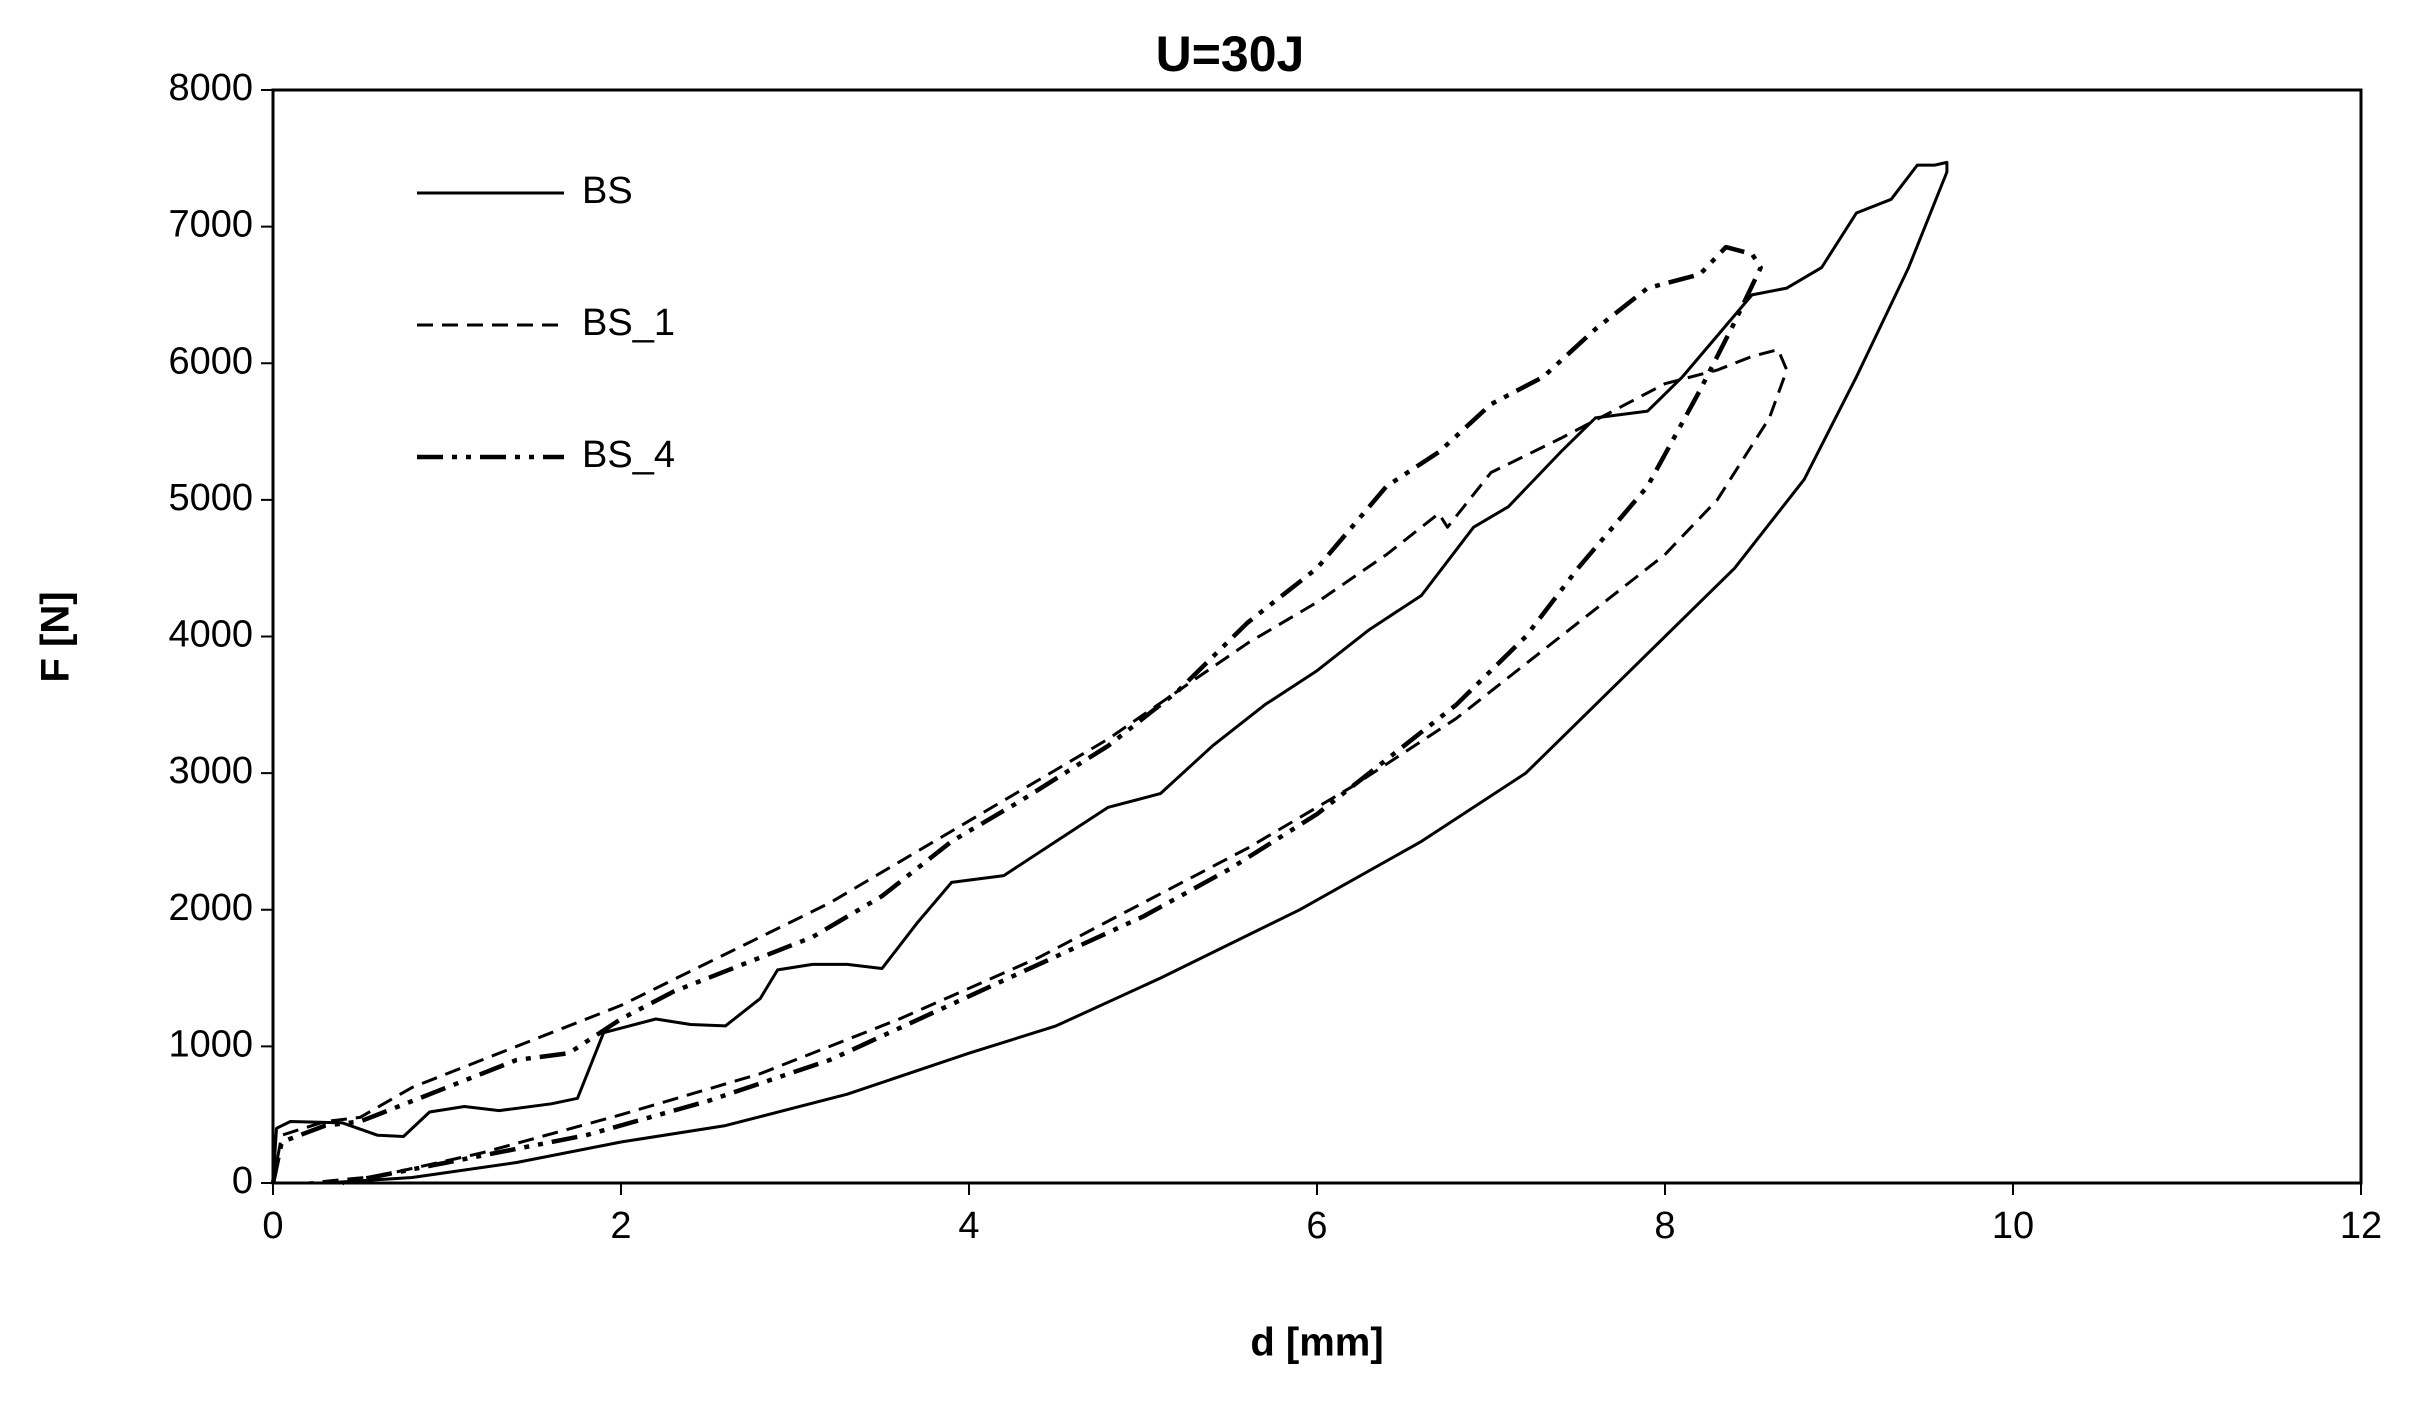  What do you see at coordinates (2013, 1226) in the screenshot?
I see `x-tick-label: 10` at bounding box center [2013, 1226].